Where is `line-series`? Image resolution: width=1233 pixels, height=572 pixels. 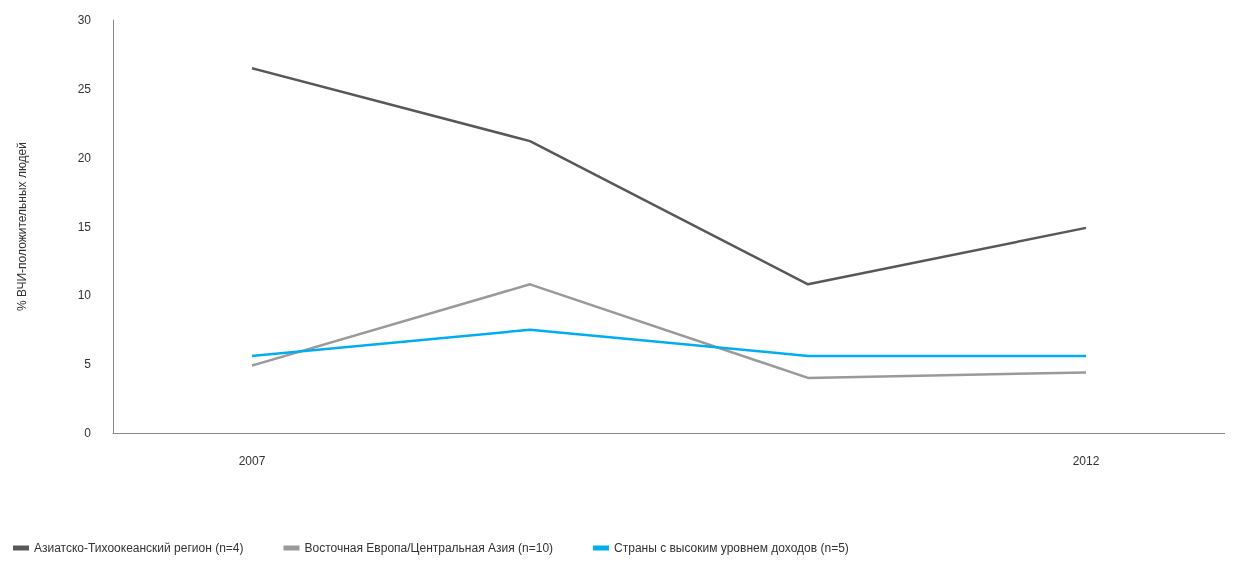
line-series is located at coordinates (669, 331).